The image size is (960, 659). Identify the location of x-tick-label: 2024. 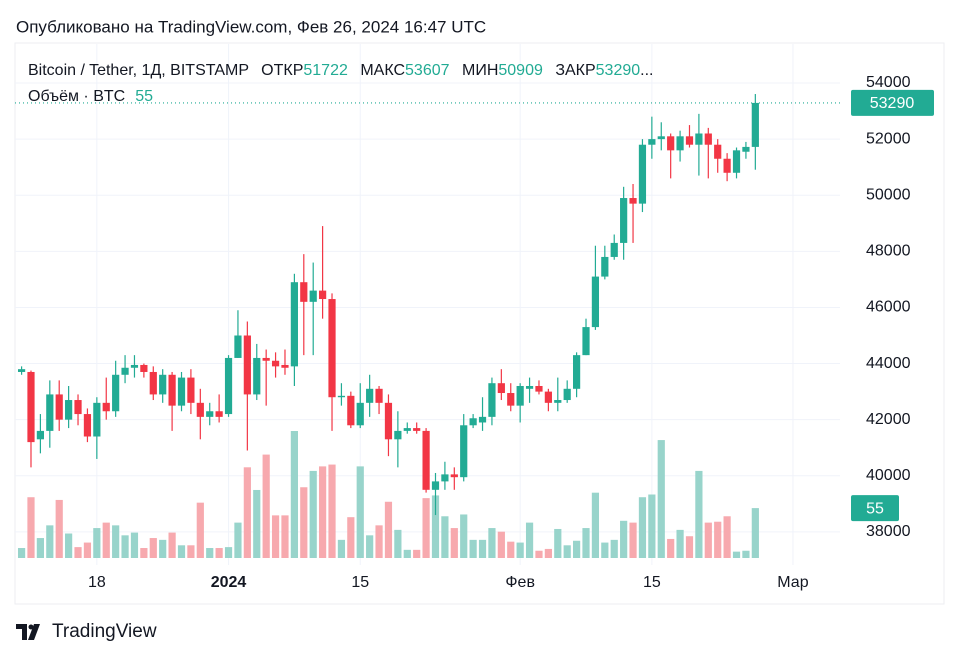
(229, 582).